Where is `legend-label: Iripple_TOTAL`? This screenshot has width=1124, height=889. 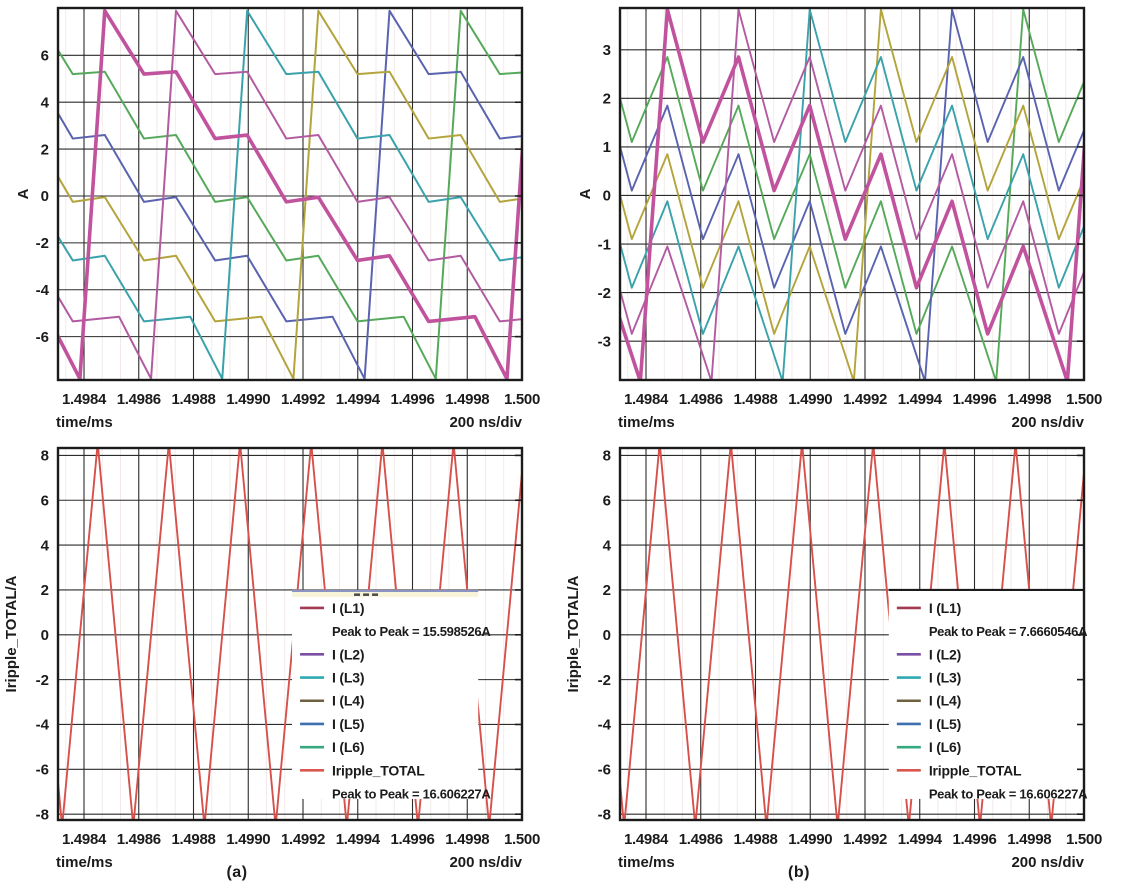 legend-label: Iripple_TOTAL is located at coordinates (378, 770).